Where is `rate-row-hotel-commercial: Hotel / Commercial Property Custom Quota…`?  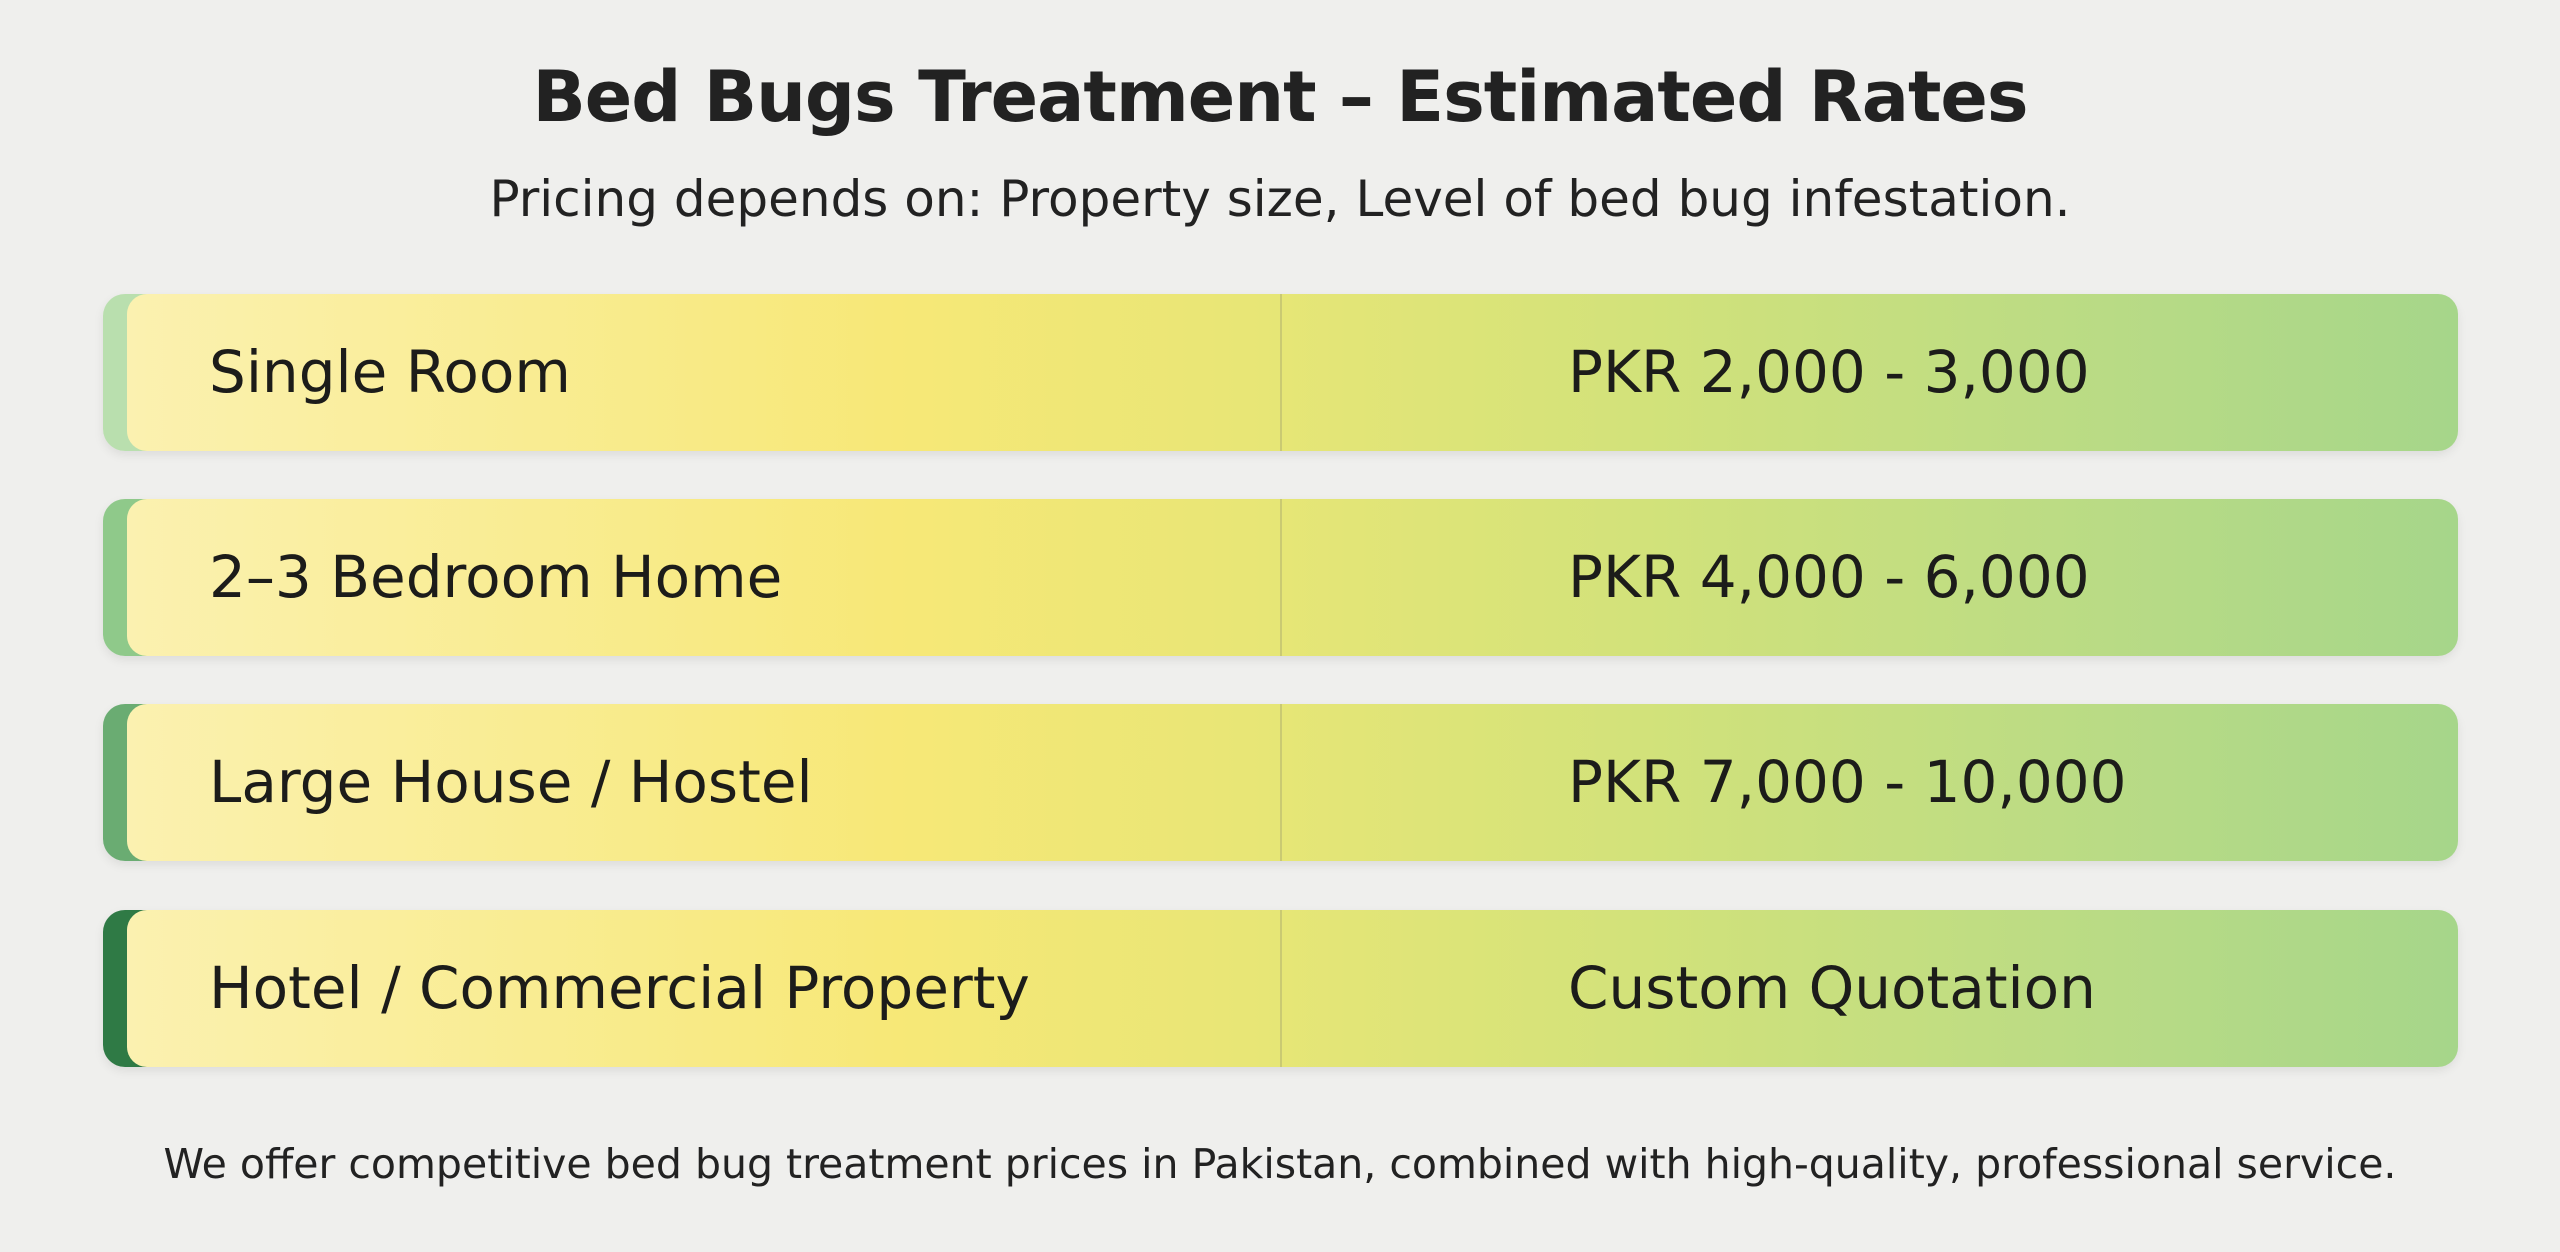 rate-row-hotel-commercial: Hotel / Commercial Property Custom Quota… is located at coordinates (1280, 988).